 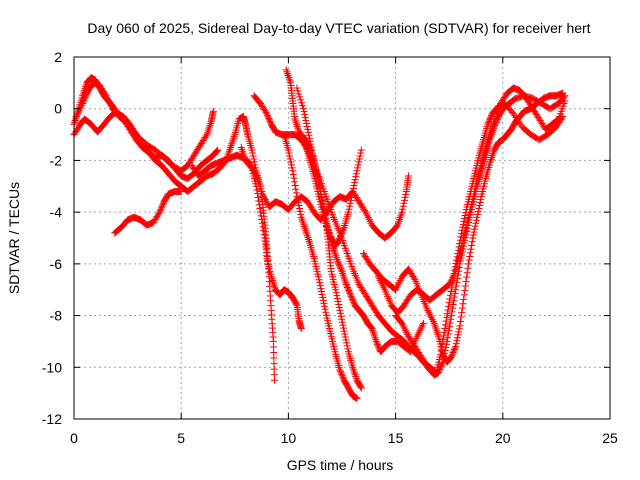 I want to click on y-tick-label: -8, so click(x=56, y=316).